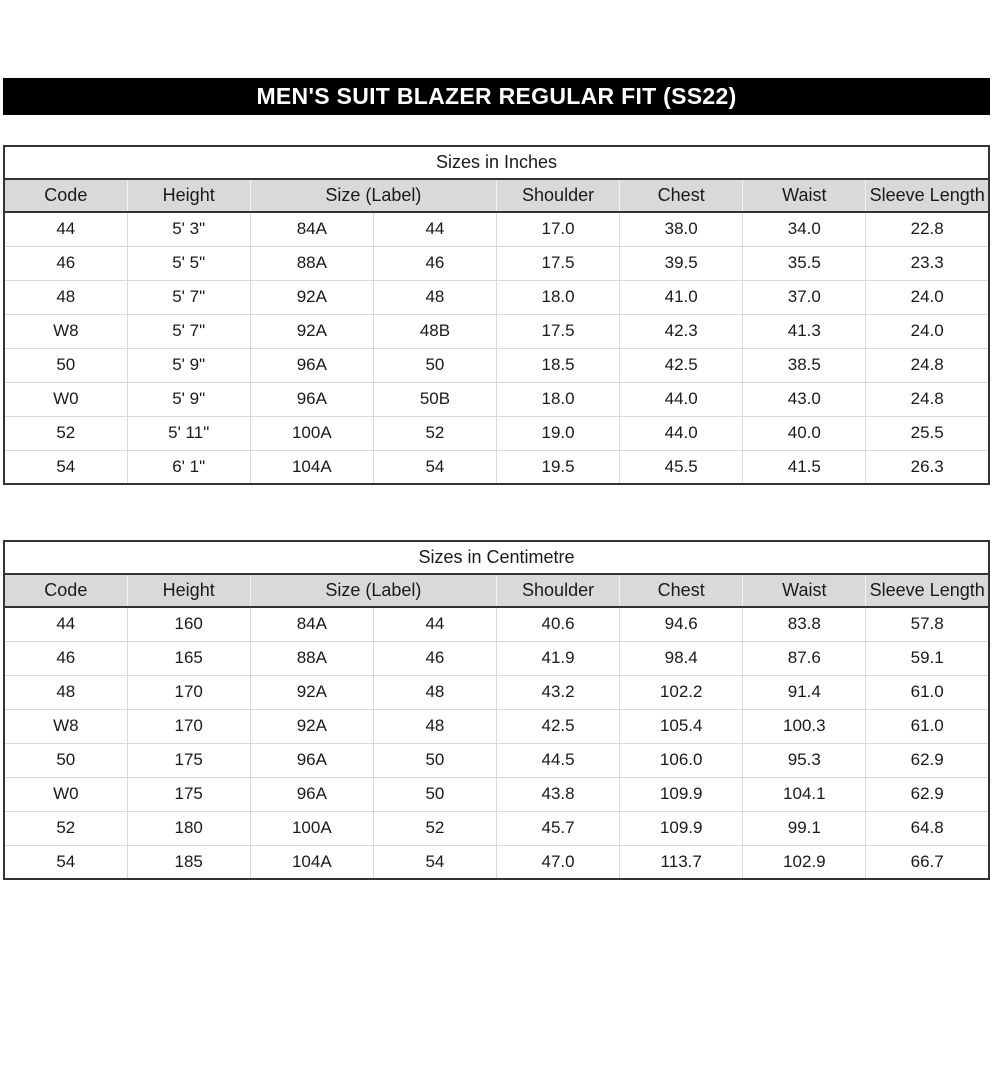 This screenshot has width=1000, height=1078. I want to click on table-cell: 22.8, so click(927, 229).